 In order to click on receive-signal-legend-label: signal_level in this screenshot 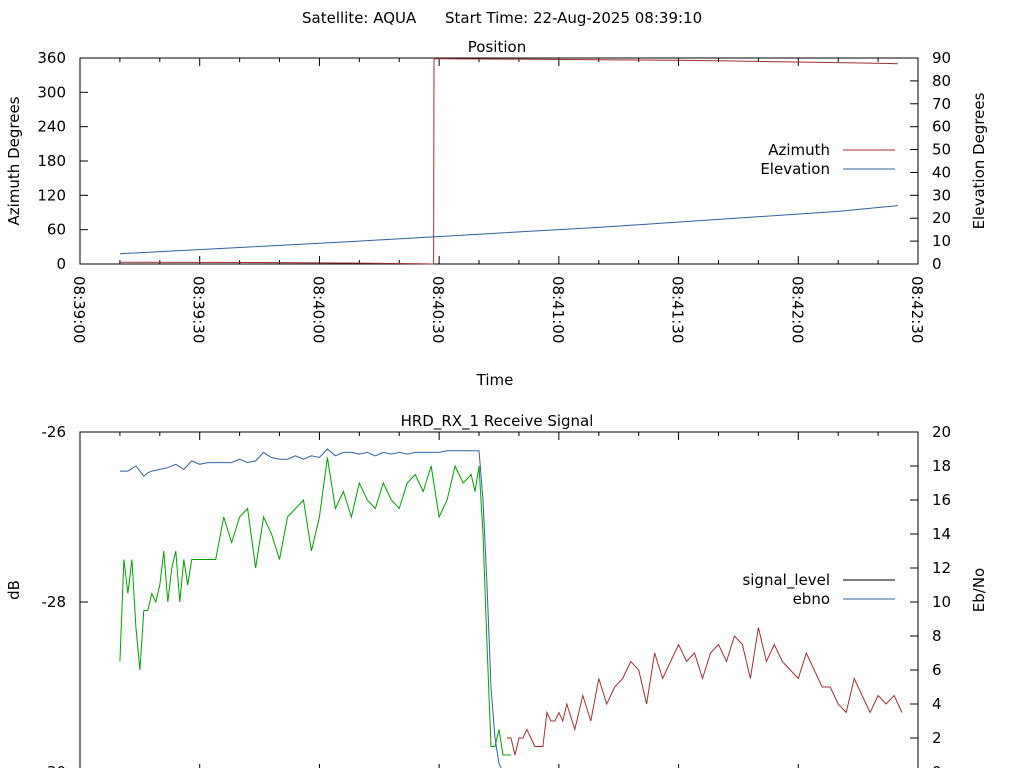, I will do `click(786, 580)`.